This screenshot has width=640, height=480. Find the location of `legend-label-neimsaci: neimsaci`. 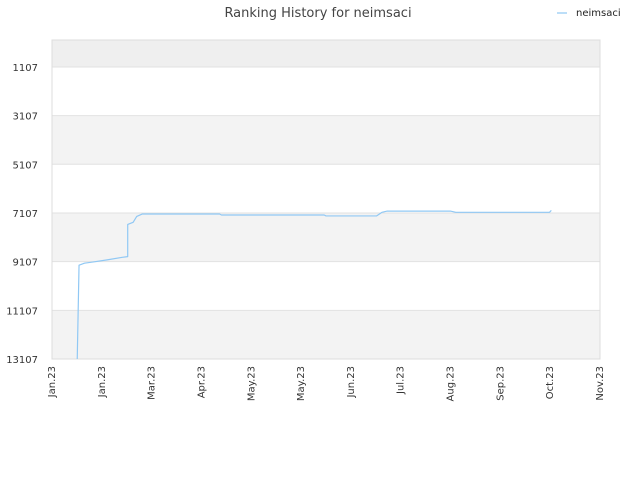

legend-label-neimsaci: neimsaci is located at coordinates (598, 13).